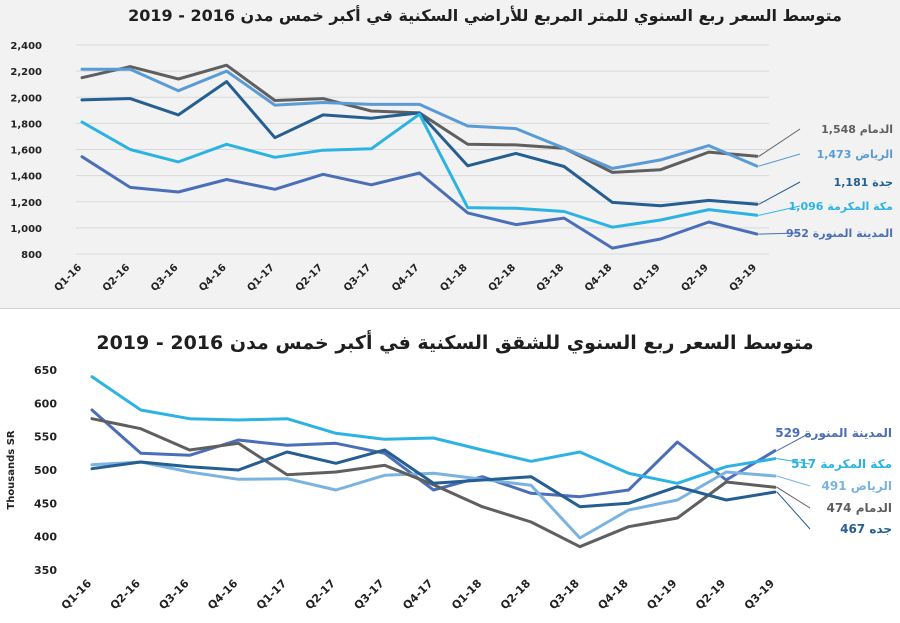  Describe the element at coordinates (863, 182) in the screenshot. I see `legend-label: 1,181 جدة` at that location.